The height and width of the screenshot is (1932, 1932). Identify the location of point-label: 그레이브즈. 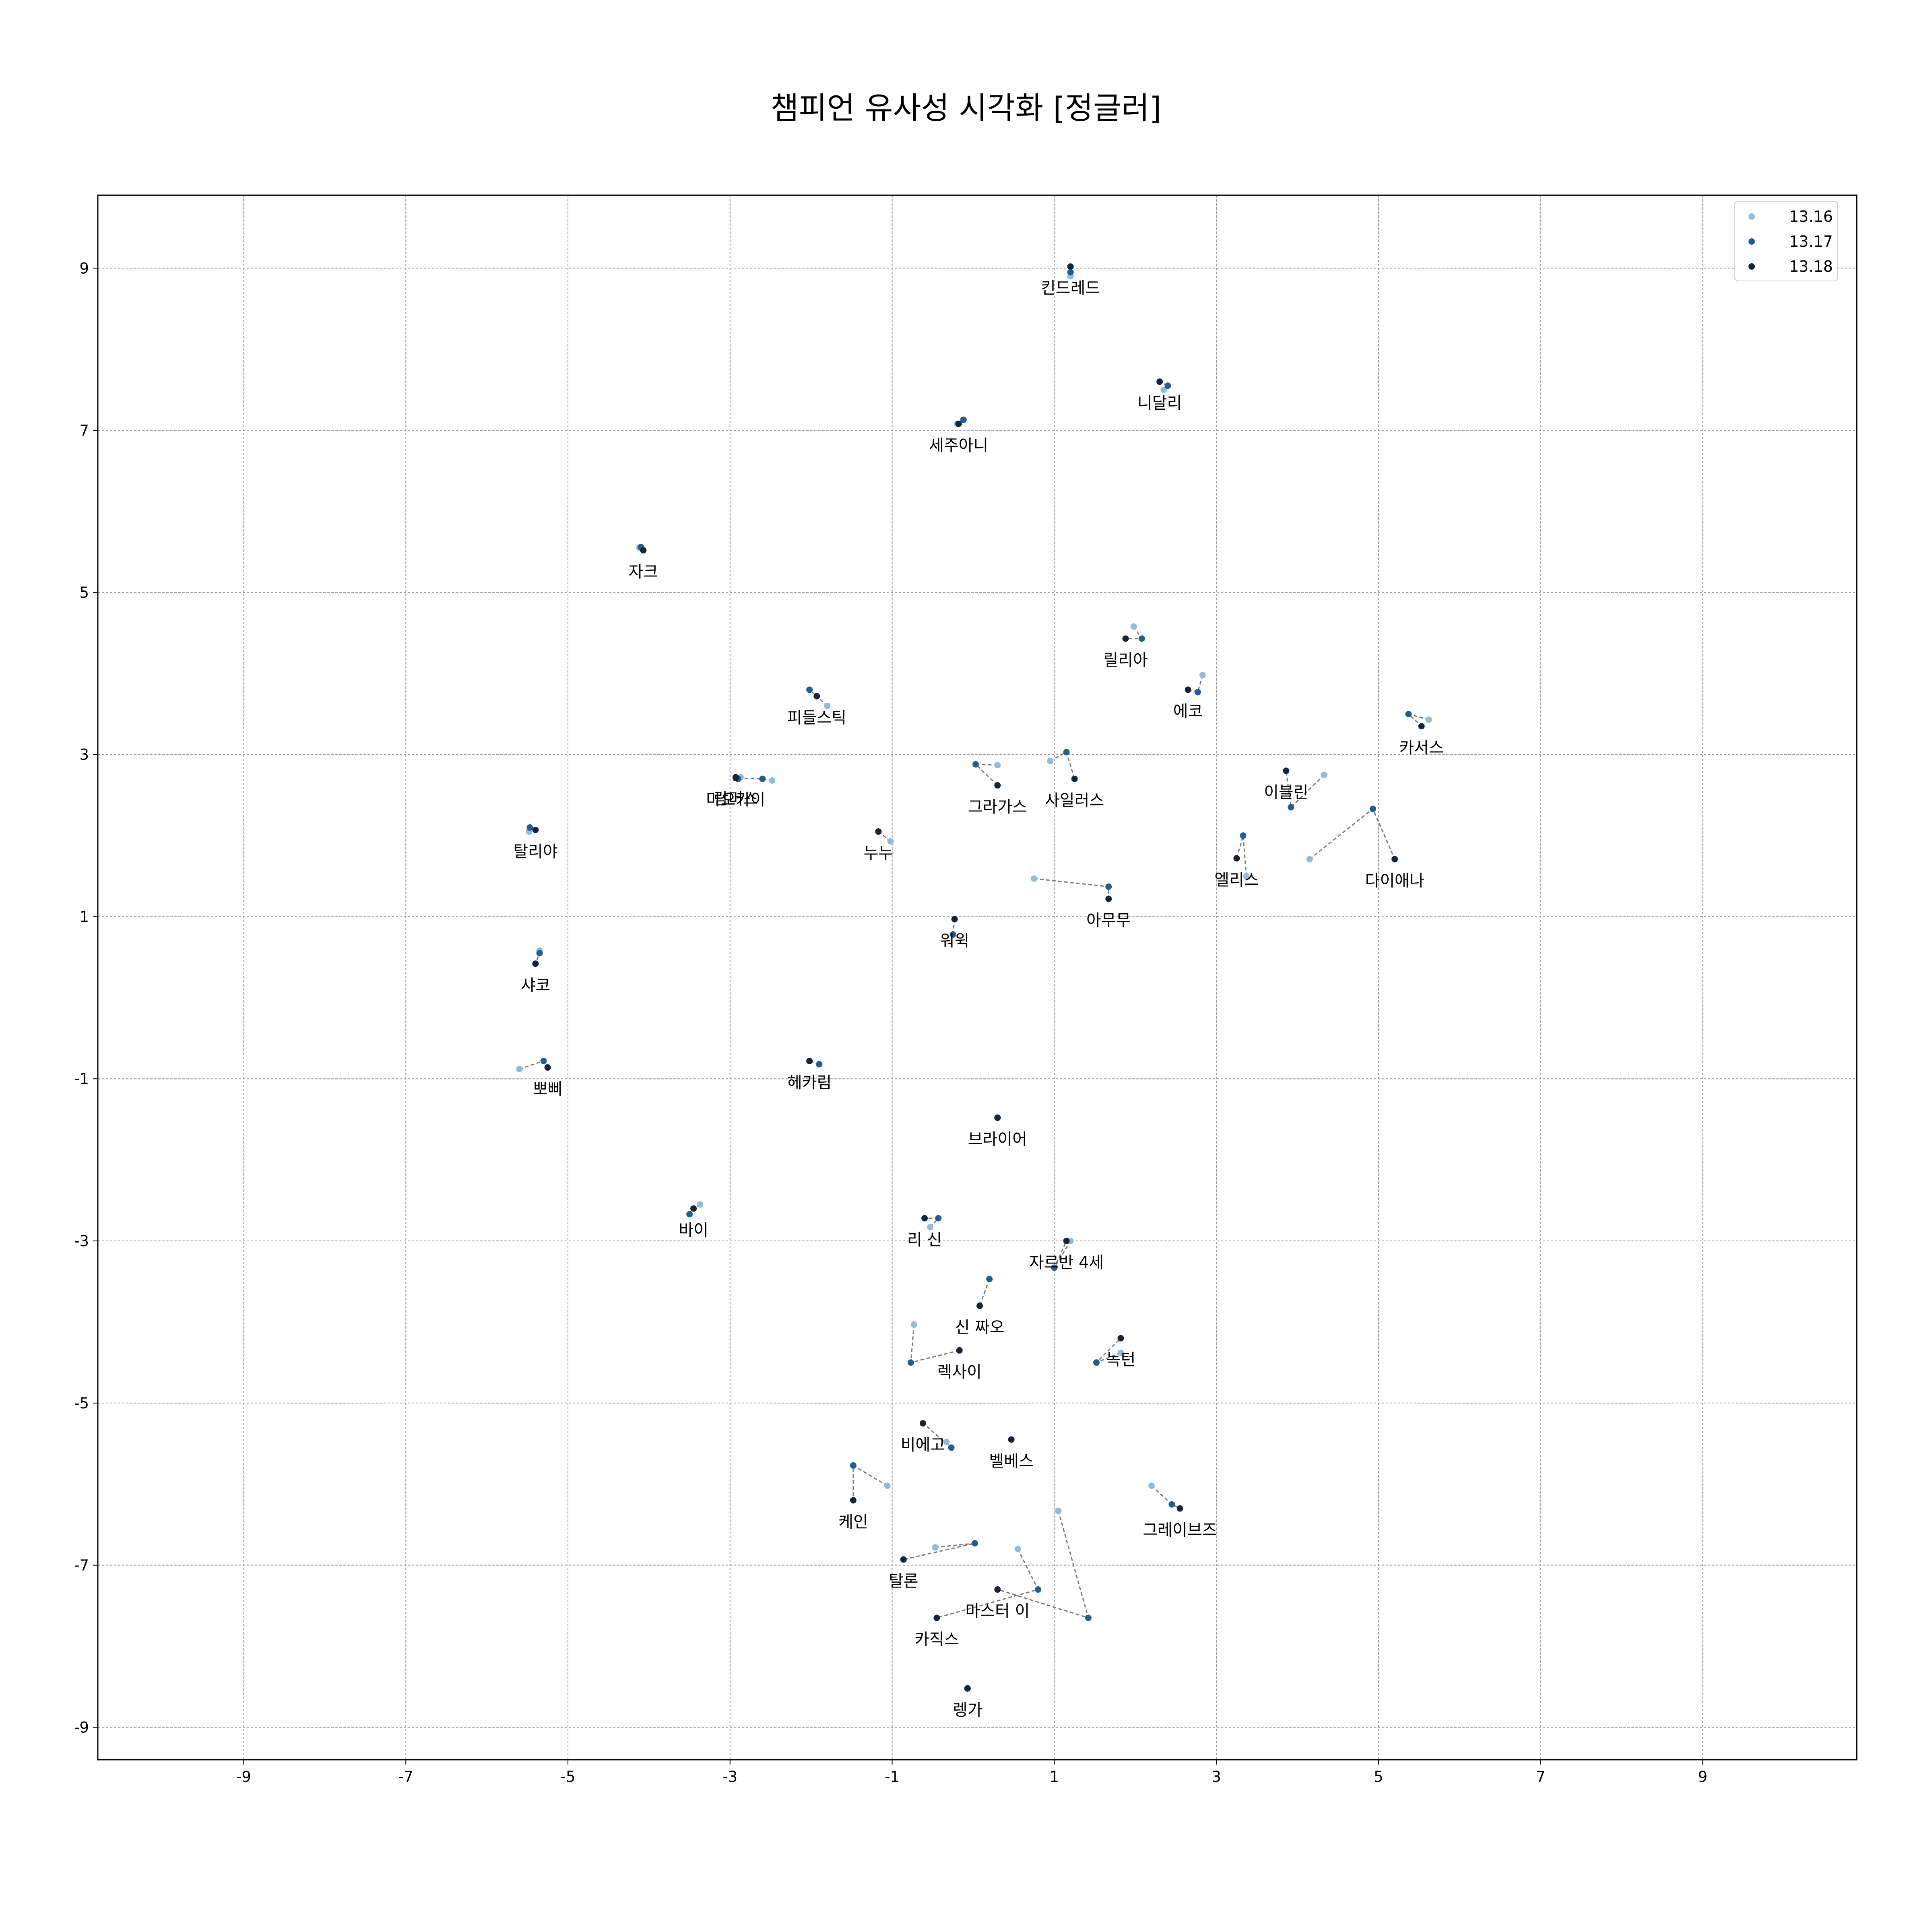
(1180, 1530).